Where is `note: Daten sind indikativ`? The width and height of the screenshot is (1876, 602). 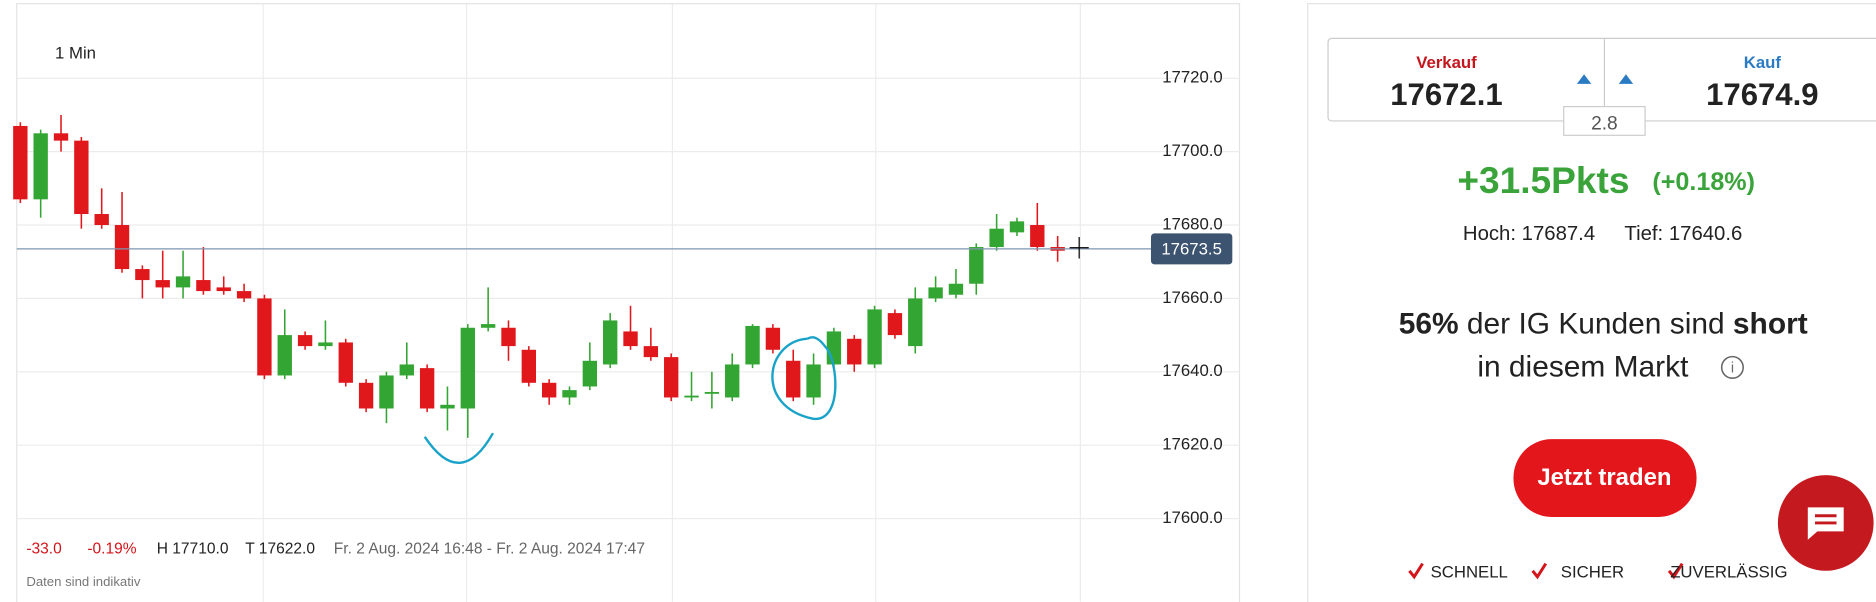
note: Daten sind indikativ is located at coordinates (83, 581).